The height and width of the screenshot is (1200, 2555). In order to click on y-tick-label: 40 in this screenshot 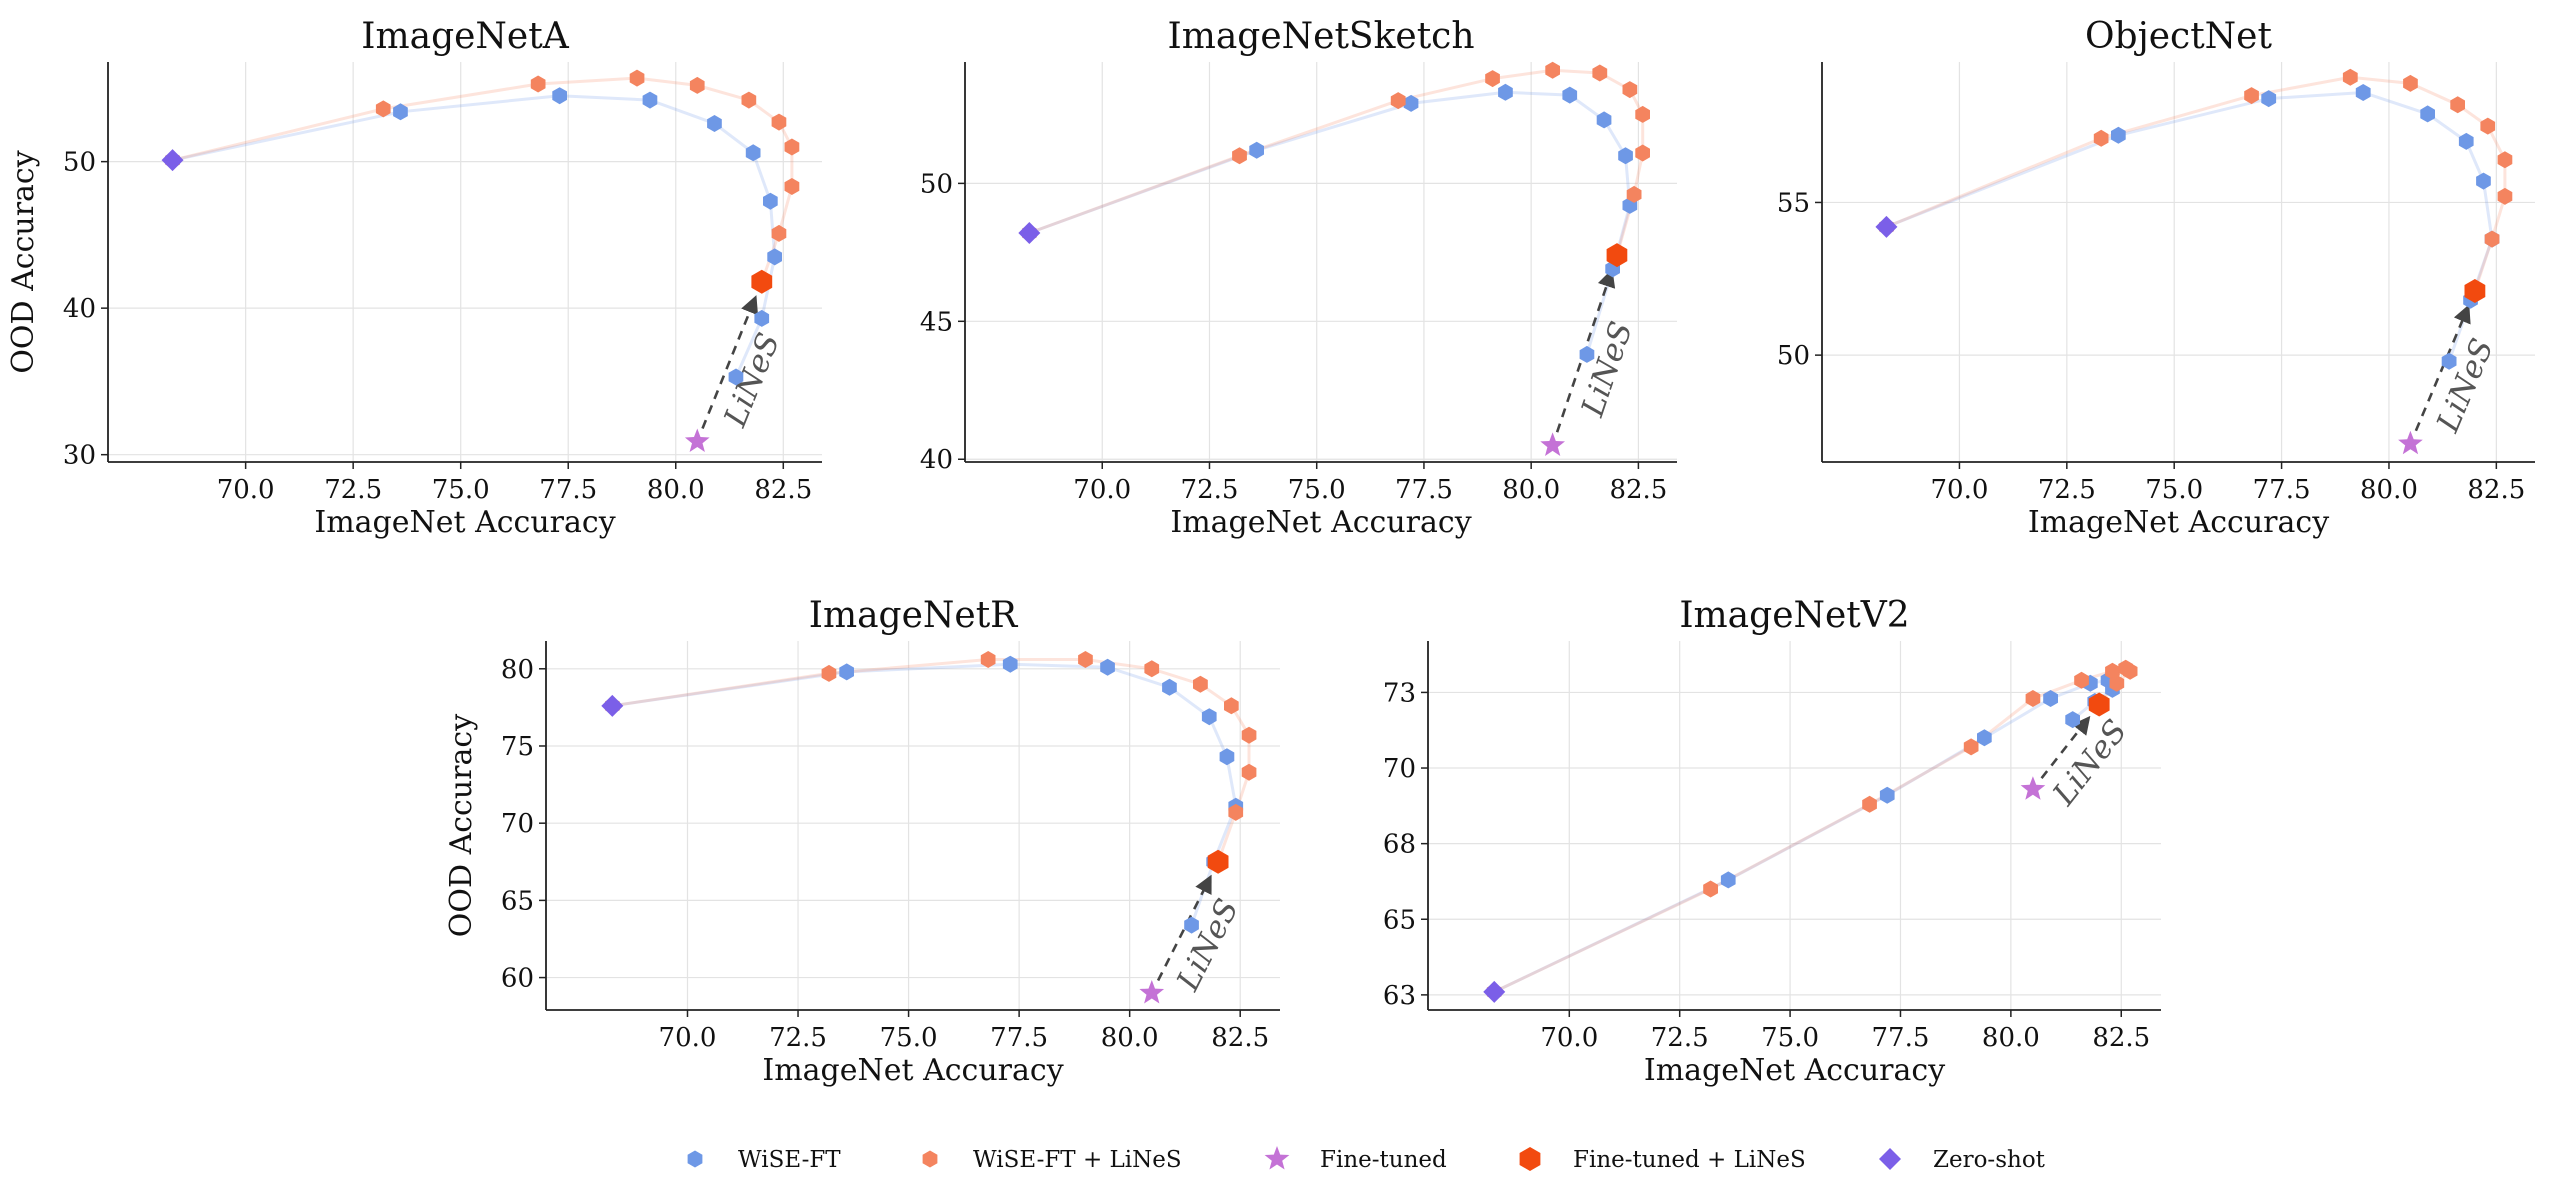, I will do `click(79, 309)`.